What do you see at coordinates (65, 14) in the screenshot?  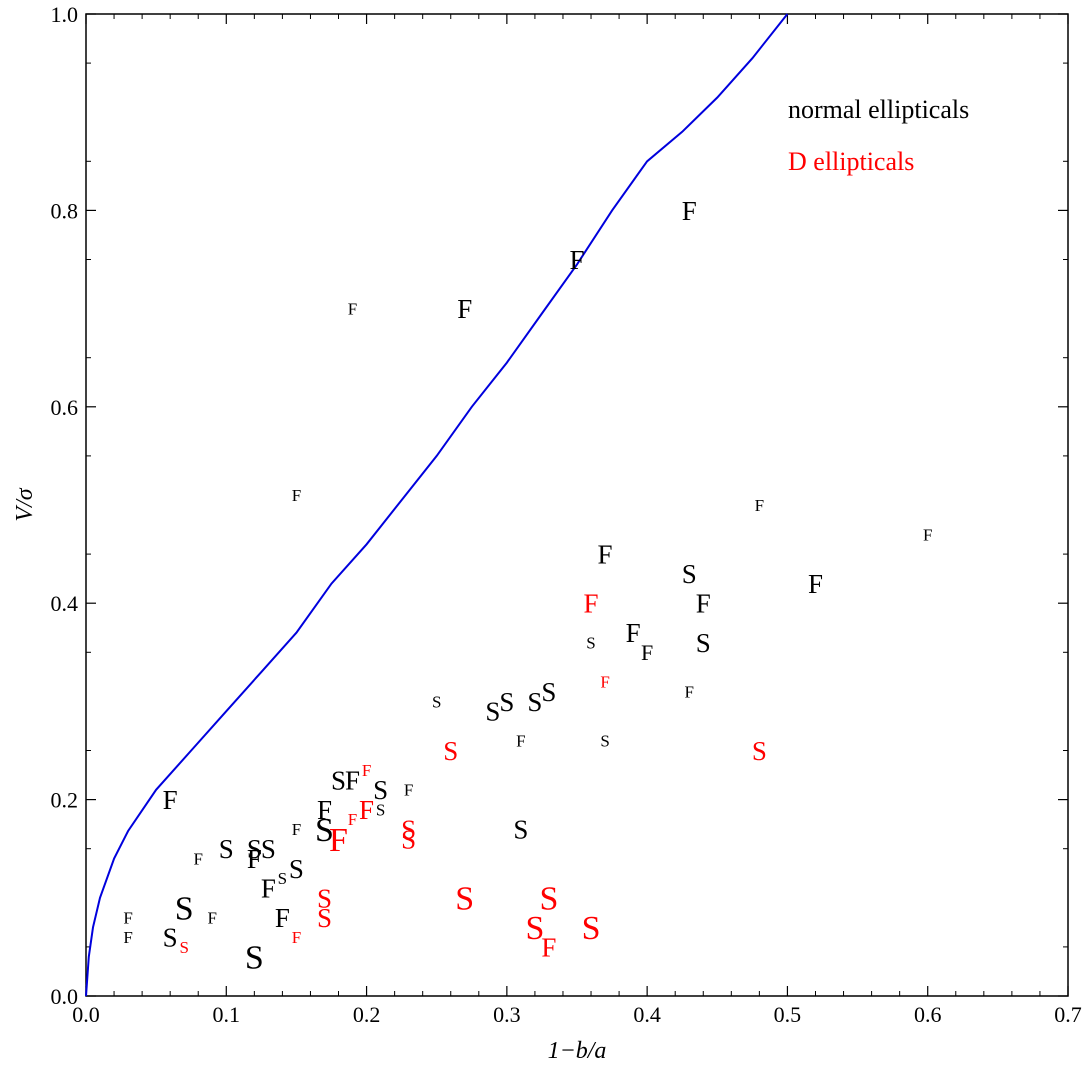 I see `y-tick-label: 1.0` at bounding box center [65, 14].